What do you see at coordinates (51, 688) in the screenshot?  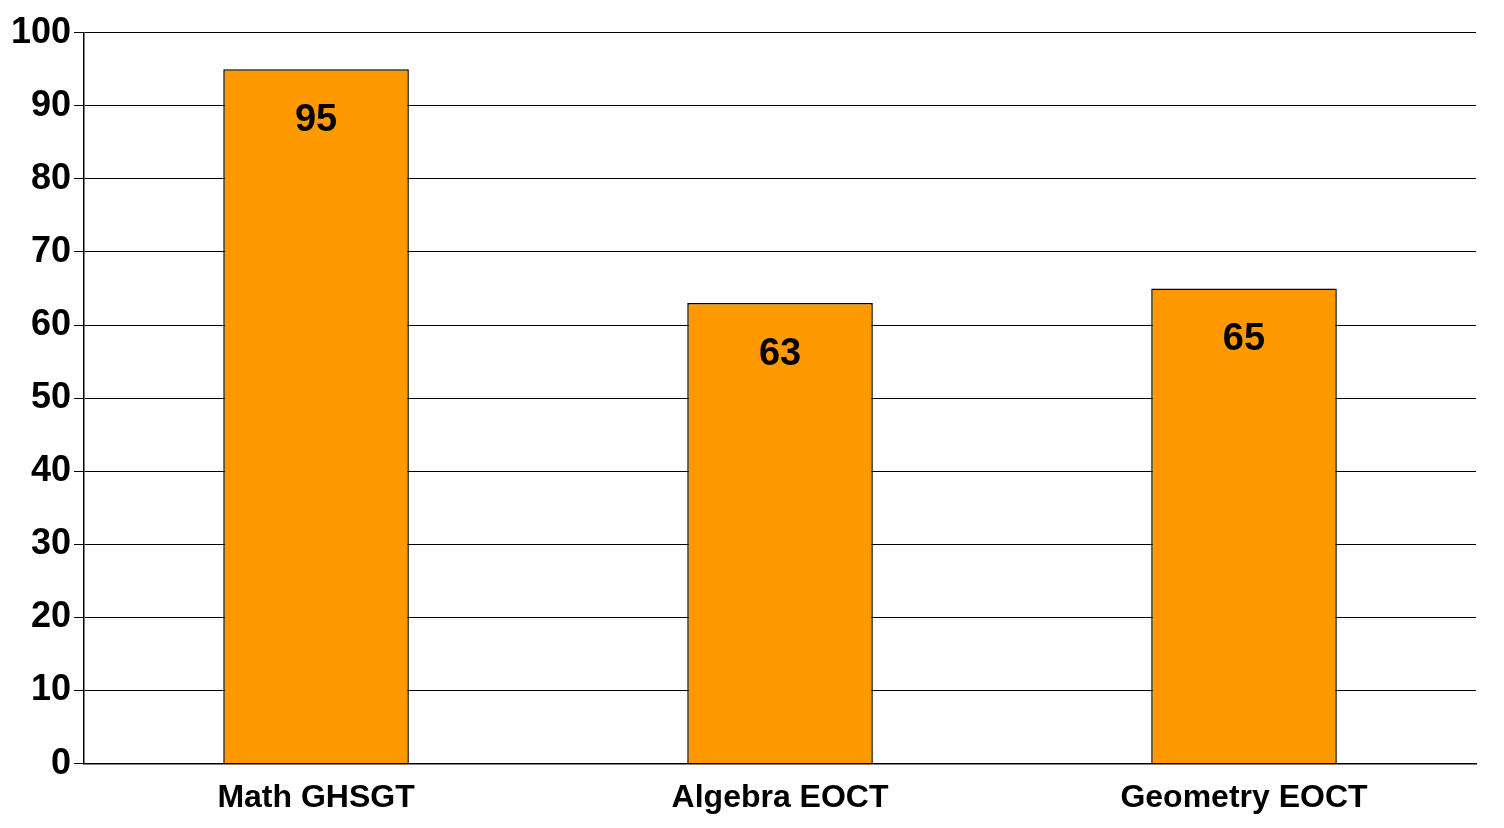 I see `y-tick-label: 10` at bounding box center [51, 688].